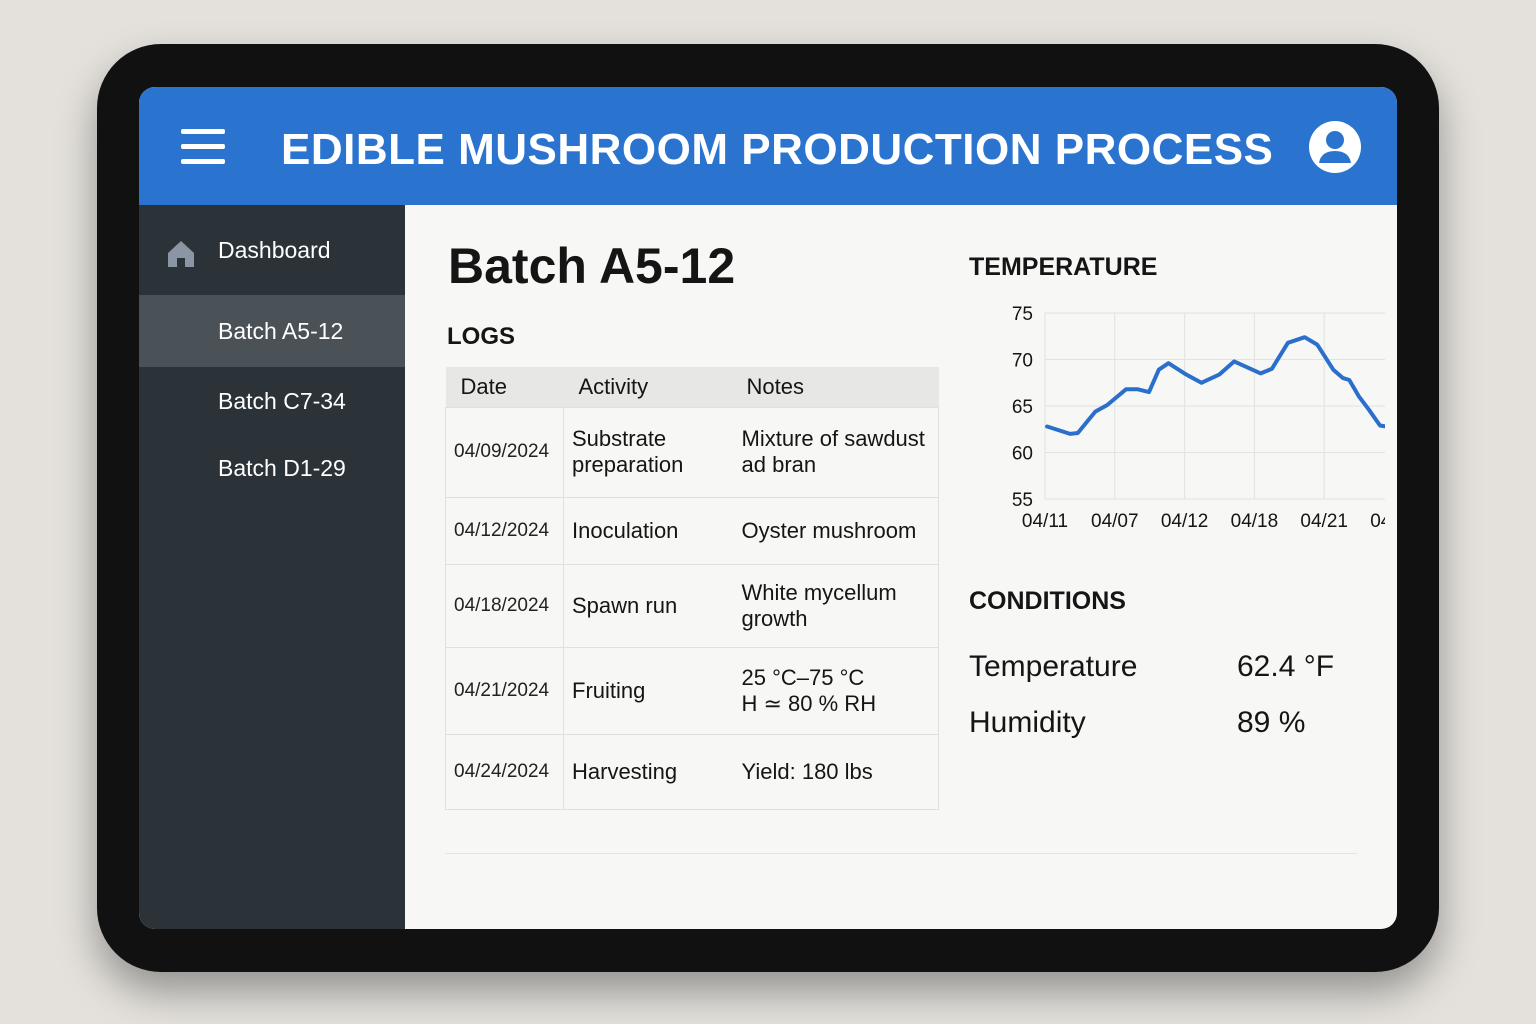 Image resolution: width=1536 pixels, height=1024 pixels. Describe the element at coordinates (835, 605) in the screenshot. I see `cell-notes: White mycellum growth` at that location.